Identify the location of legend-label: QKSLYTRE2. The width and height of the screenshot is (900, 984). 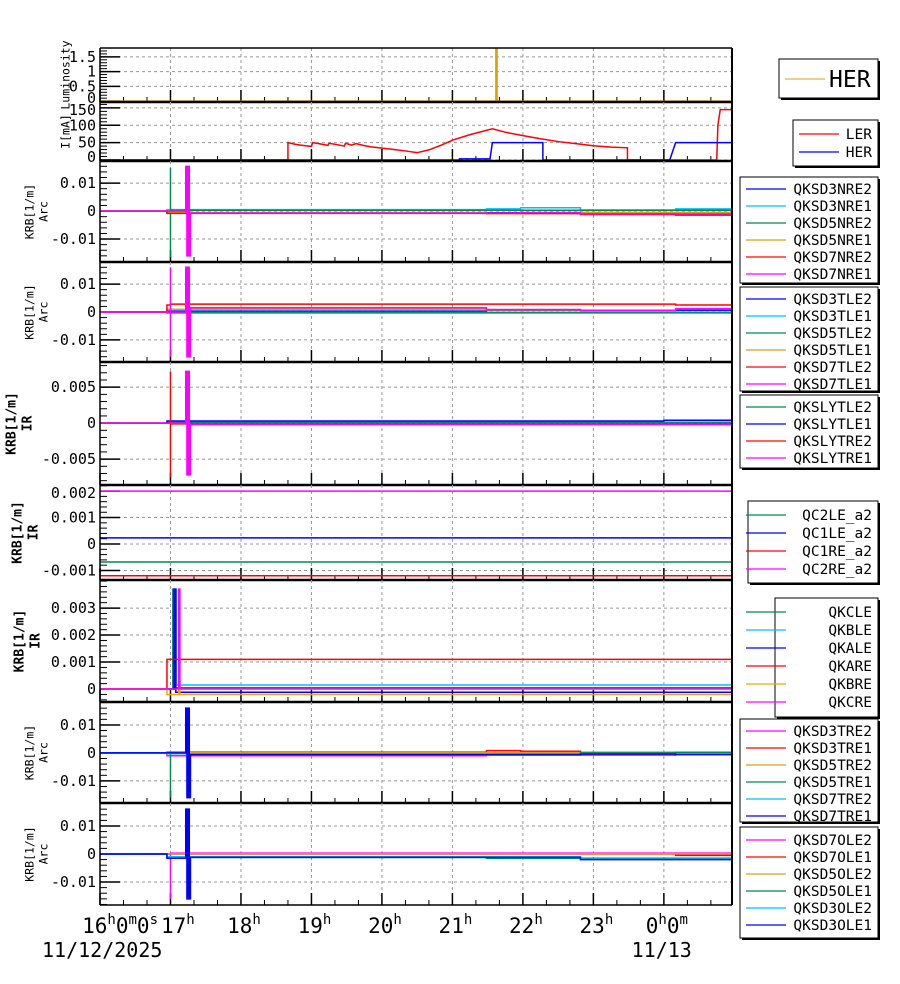
(832, 442).